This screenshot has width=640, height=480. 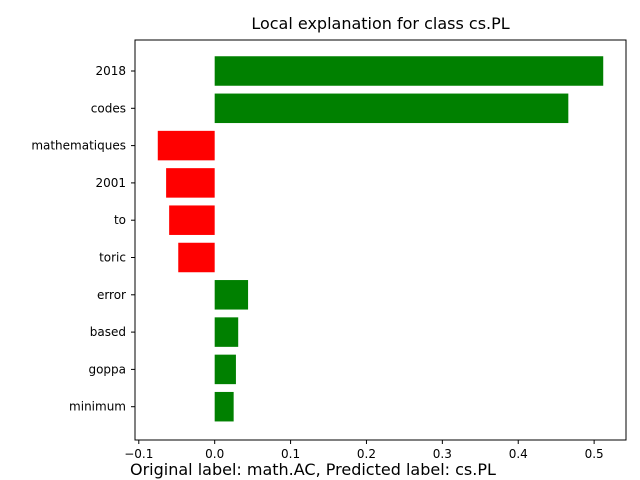 I want to click on x-tick-label: 0.3, so click(x=442, y=454).